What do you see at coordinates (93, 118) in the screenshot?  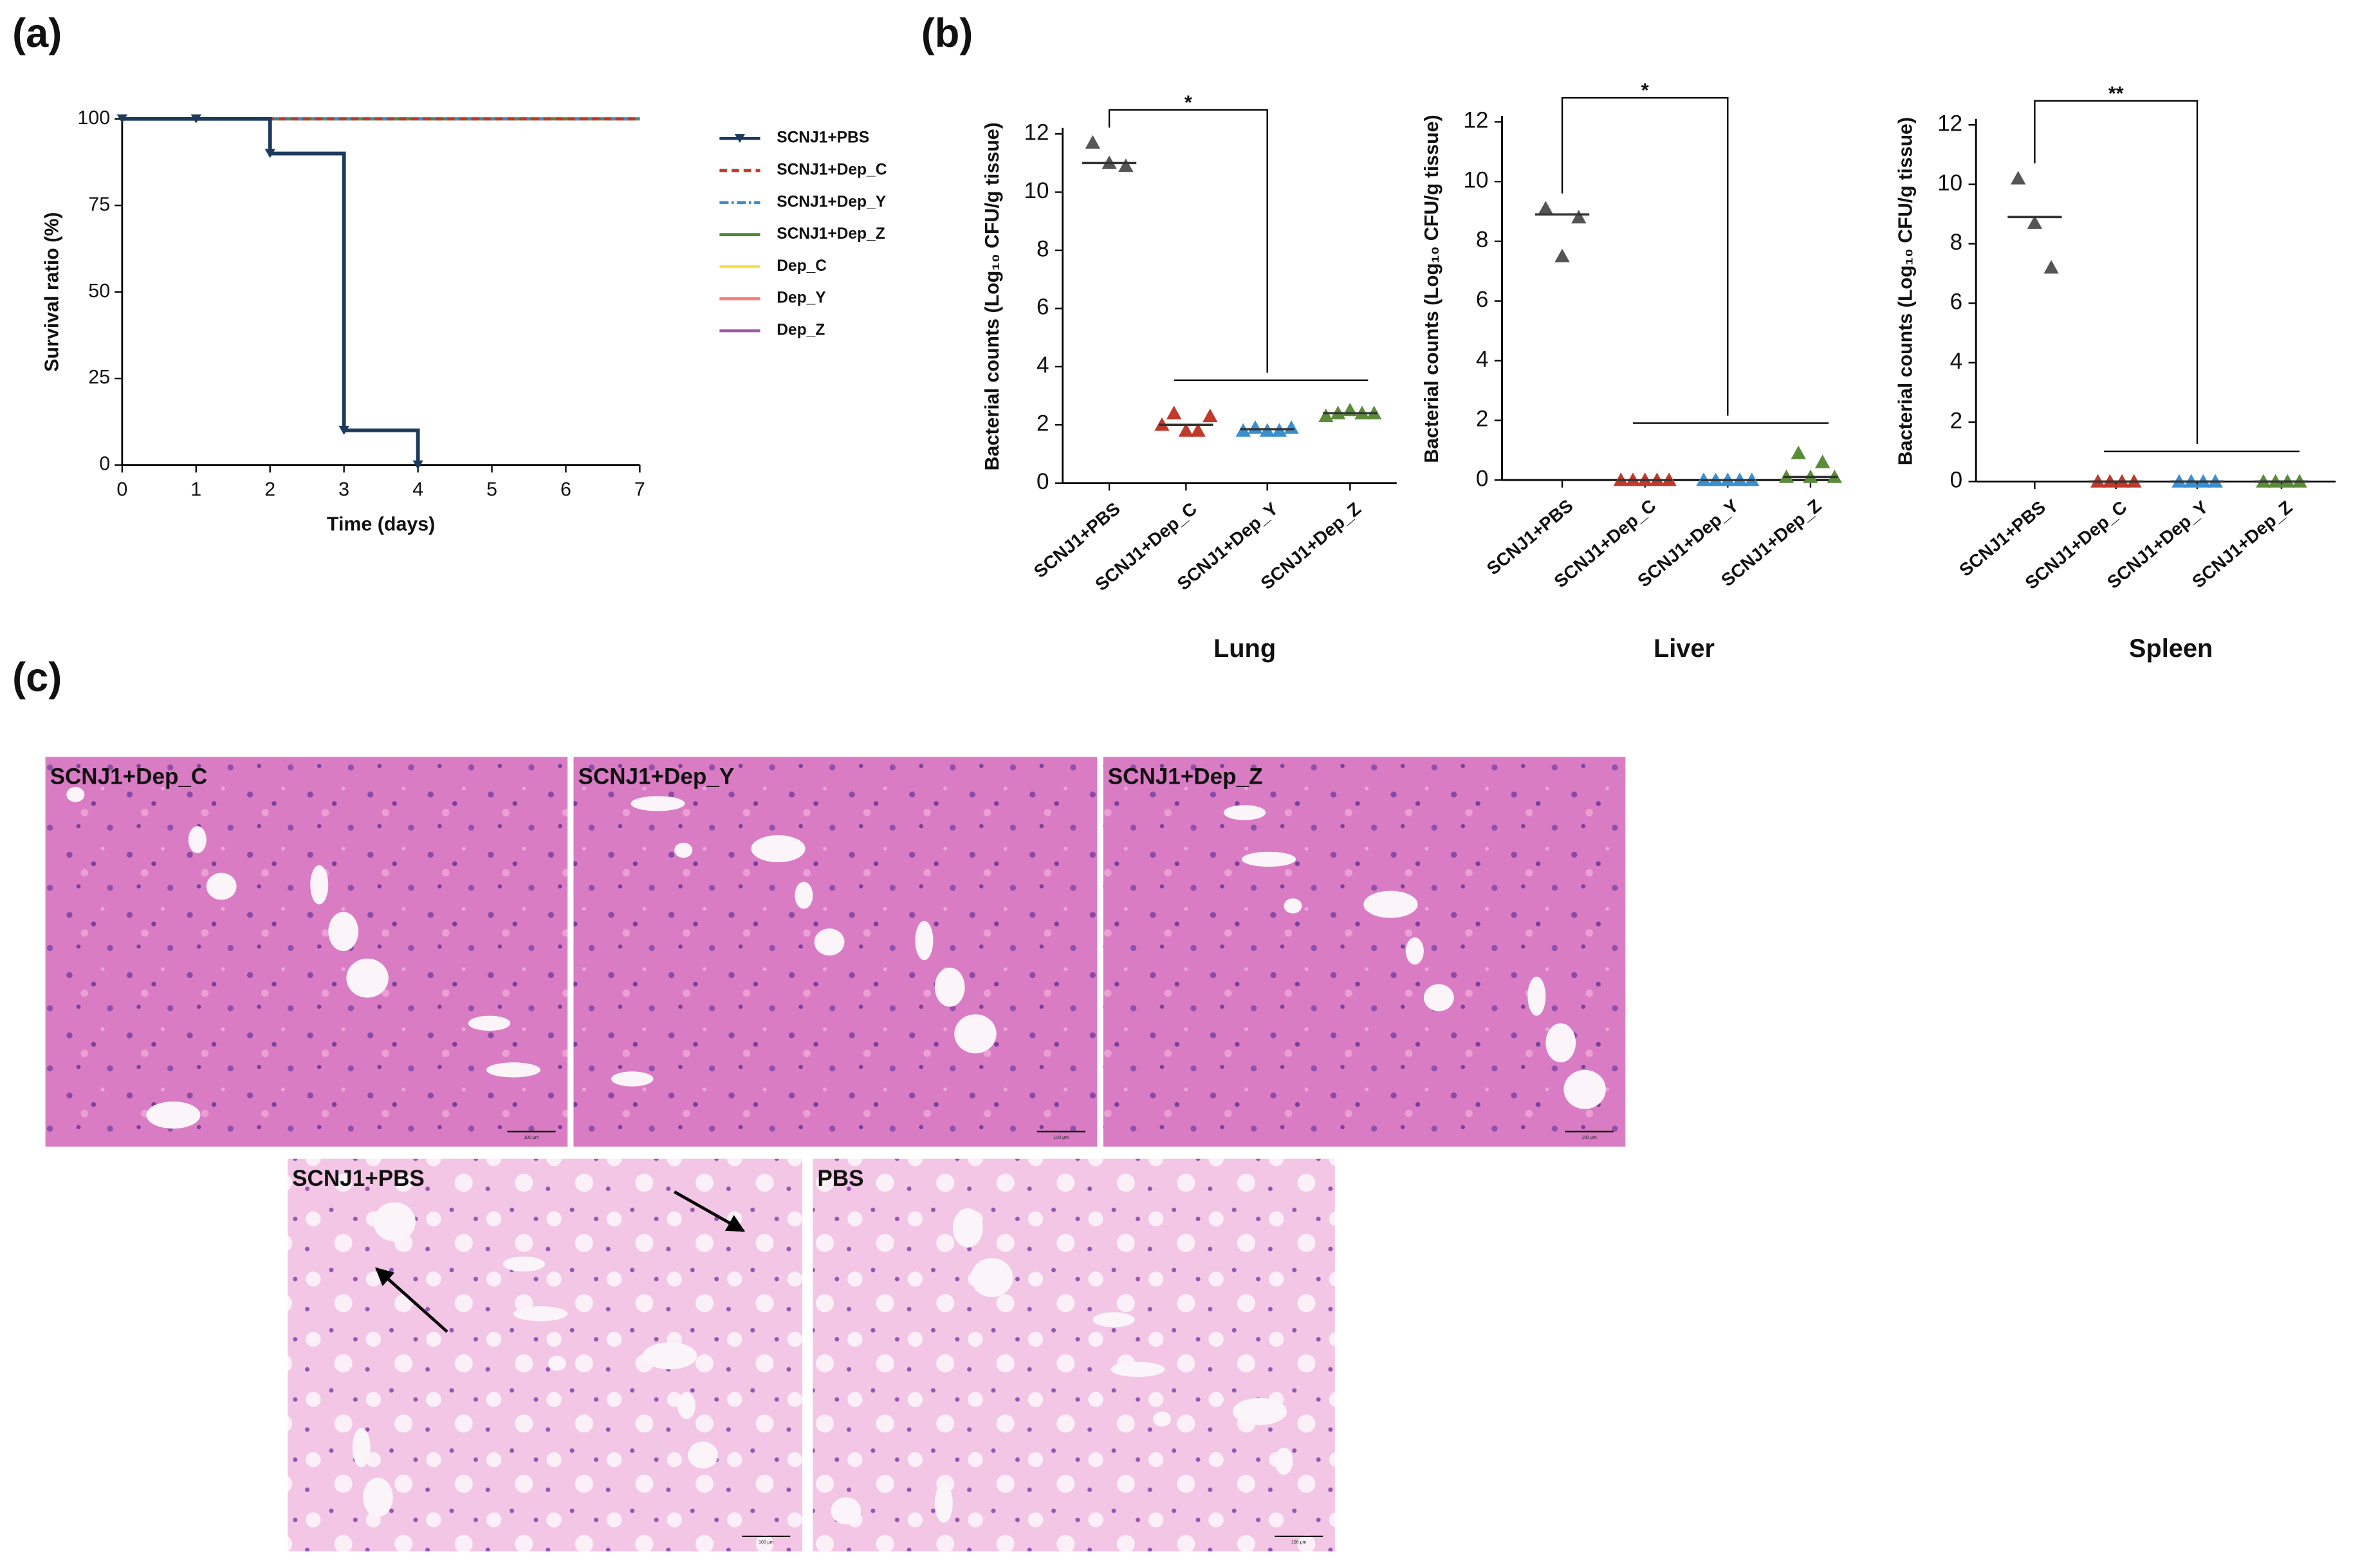 I see `y-tick-label: 100` at bounding box center [93, 118].